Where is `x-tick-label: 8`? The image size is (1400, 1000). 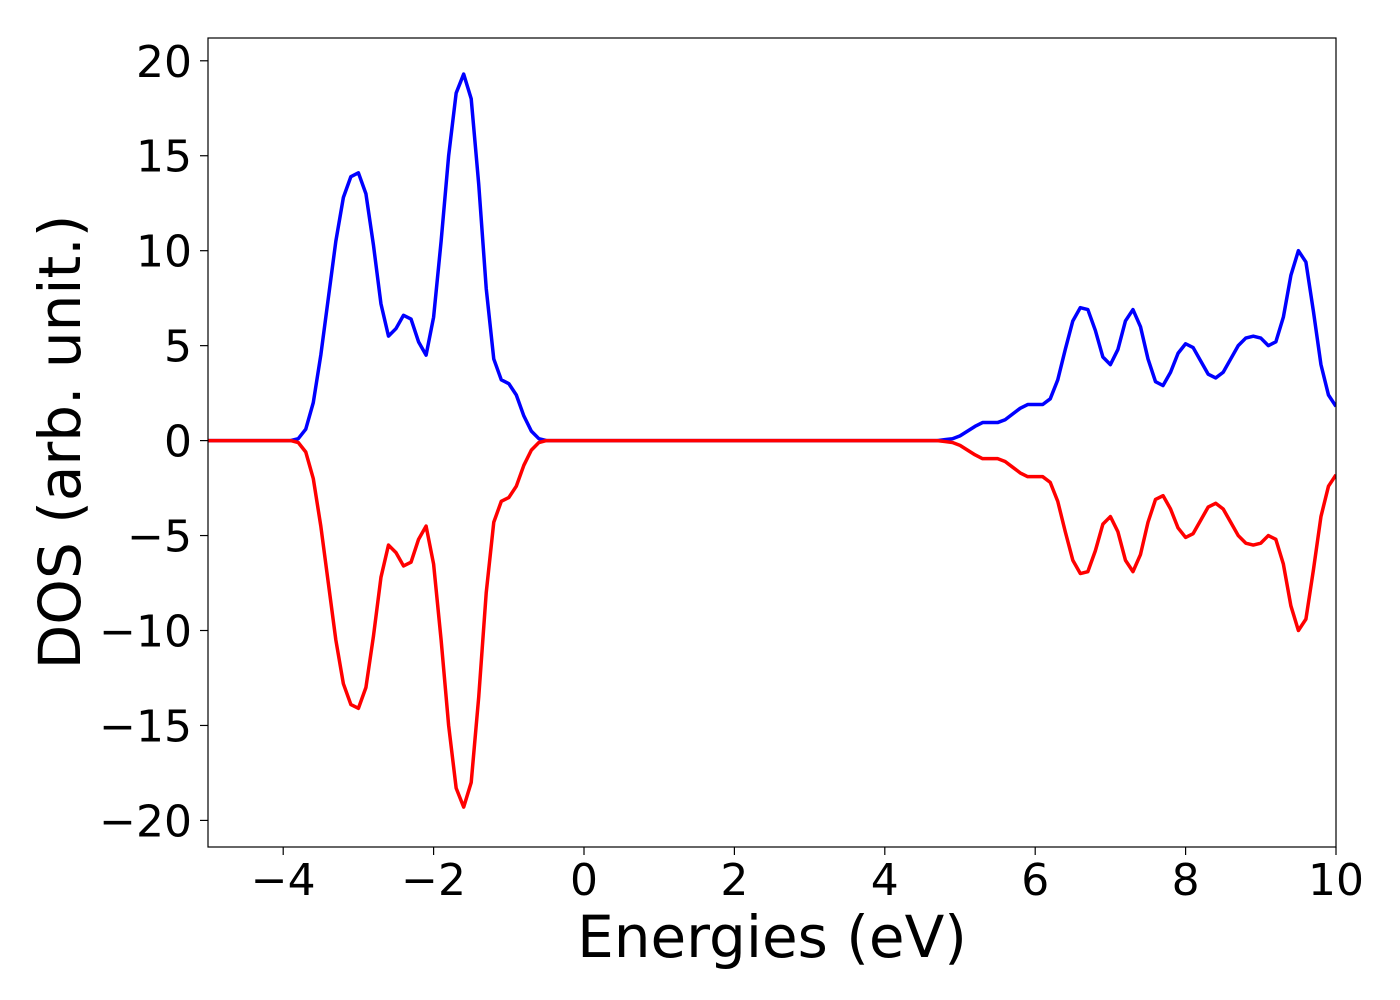
x-tick-label: 8 is located at coordinates (1186, 880).